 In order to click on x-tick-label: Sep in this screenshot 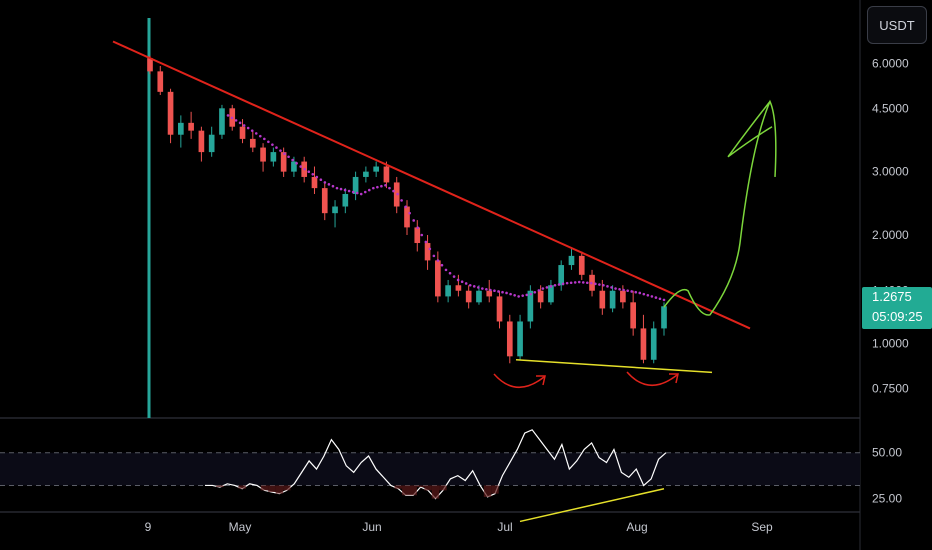, I will do `click(762, 527)`.